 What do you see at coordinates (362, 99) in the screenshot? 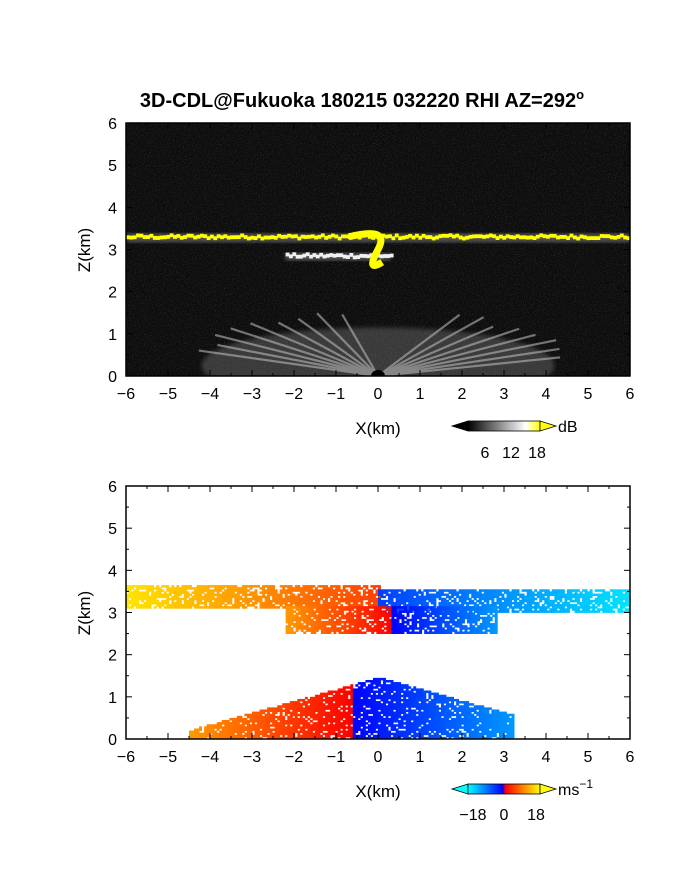
I see `figure-title: 3D-CDL@Fukuoka 180215 032220 RHI AZ=292o` at bounding box center [362, 99].